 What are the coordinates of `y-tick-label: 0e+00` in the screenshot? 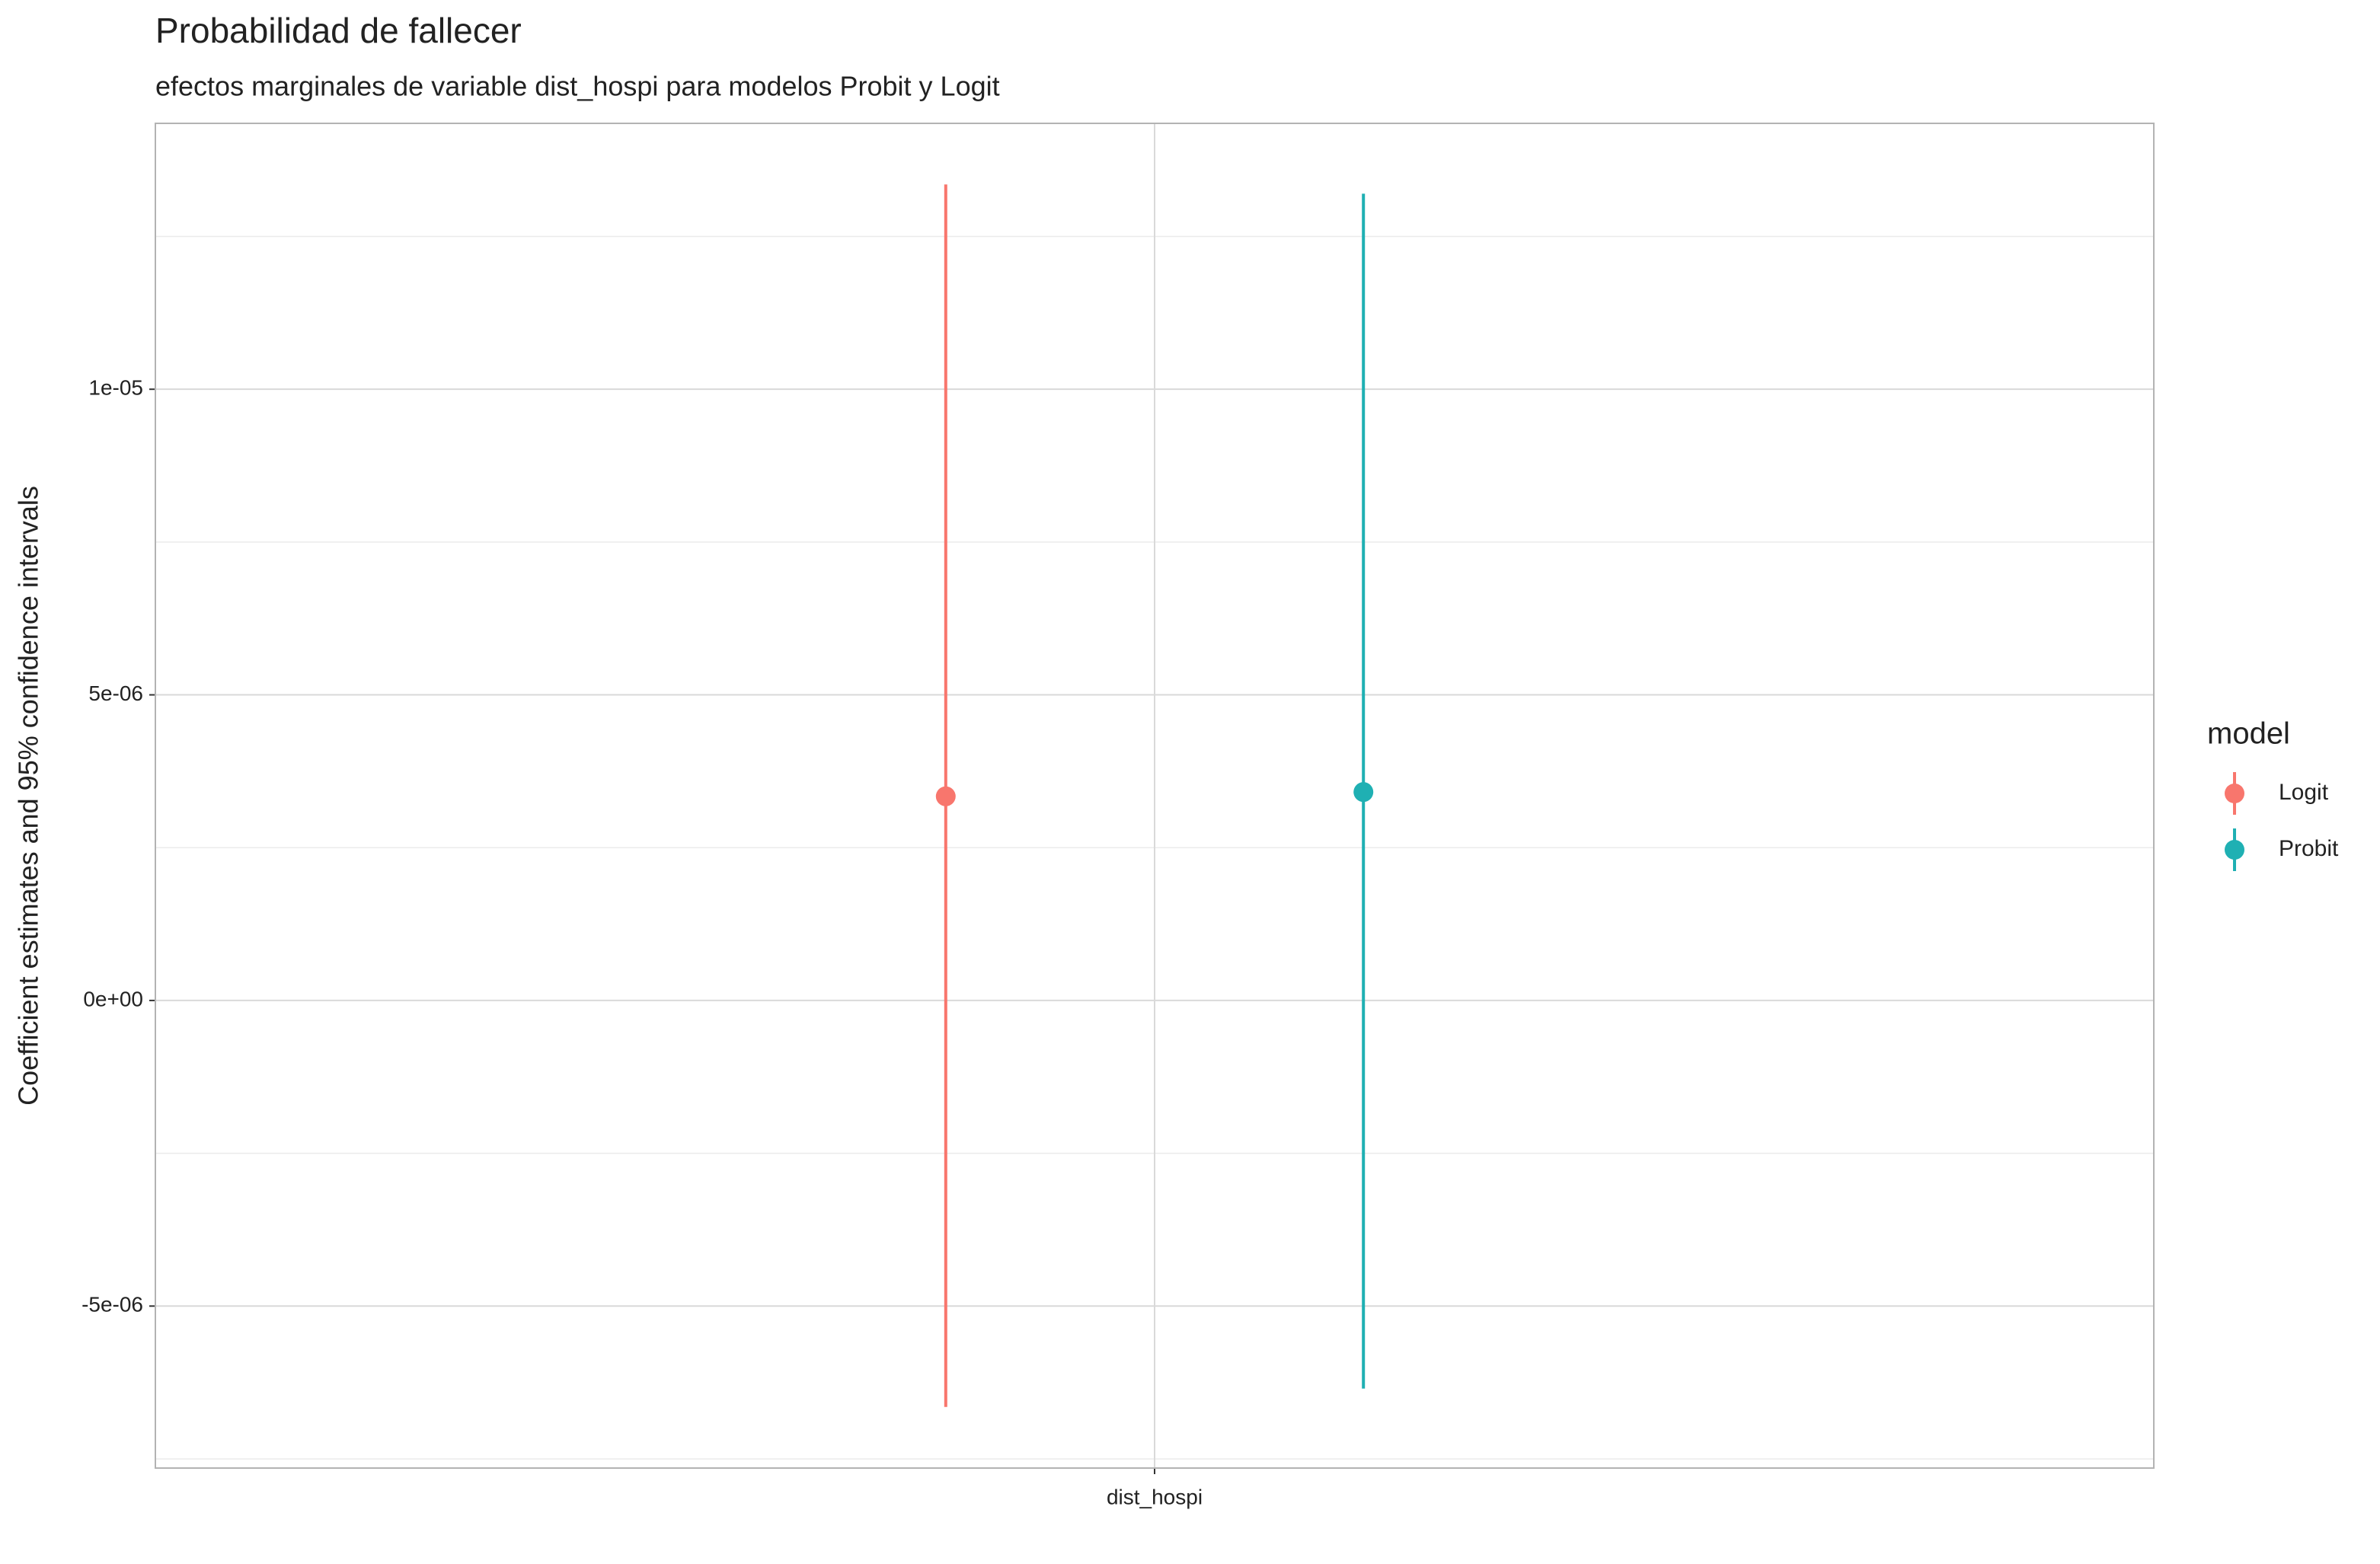 It's located at (113, 999).